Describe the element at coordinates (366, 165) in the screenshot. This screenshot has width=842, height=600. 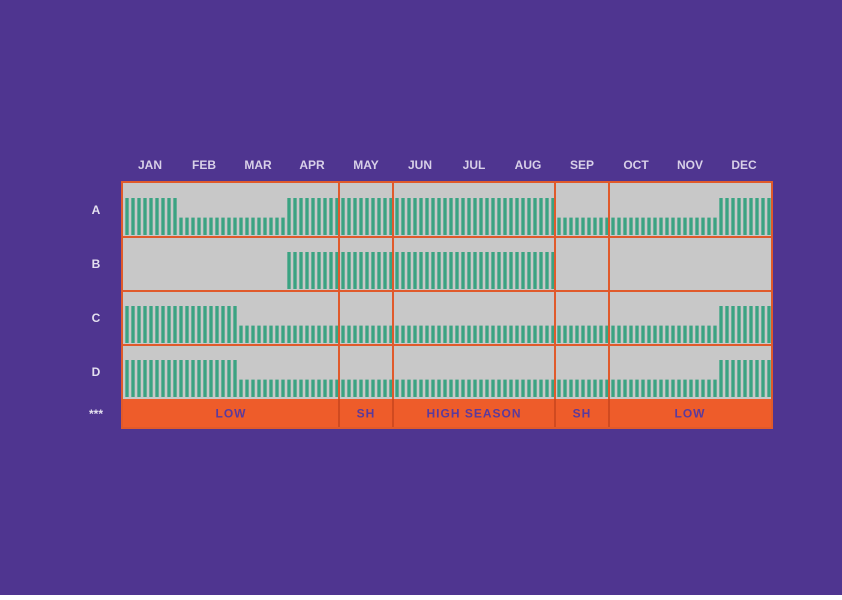
I see `month-label-may: MAY` at that location.